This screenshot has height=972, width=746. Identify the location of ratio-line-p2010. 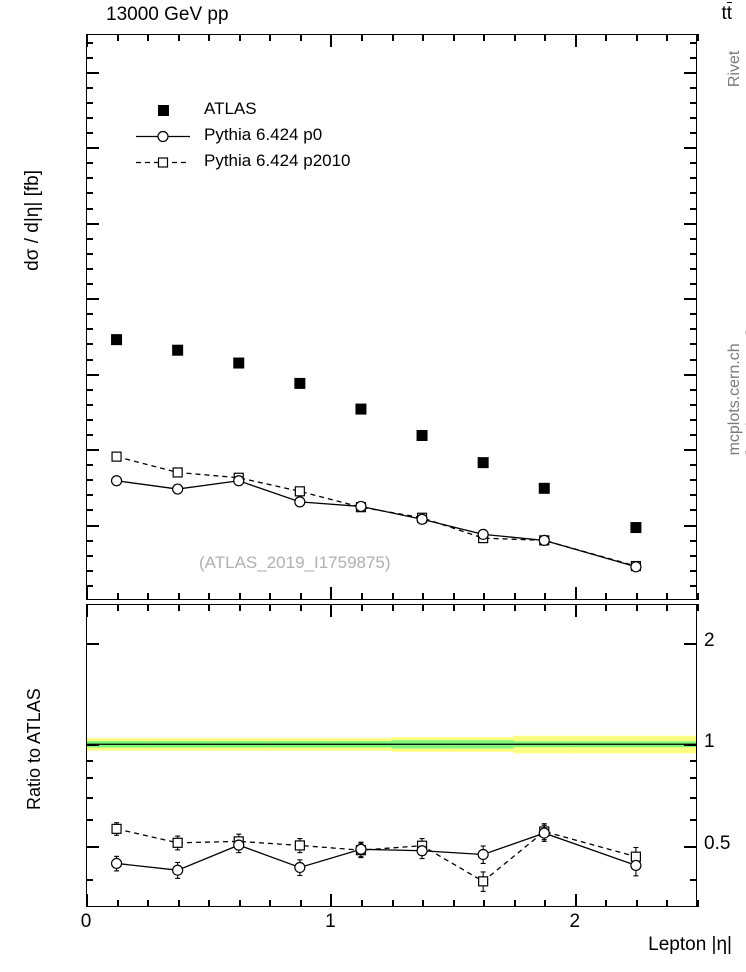
(376, 855).